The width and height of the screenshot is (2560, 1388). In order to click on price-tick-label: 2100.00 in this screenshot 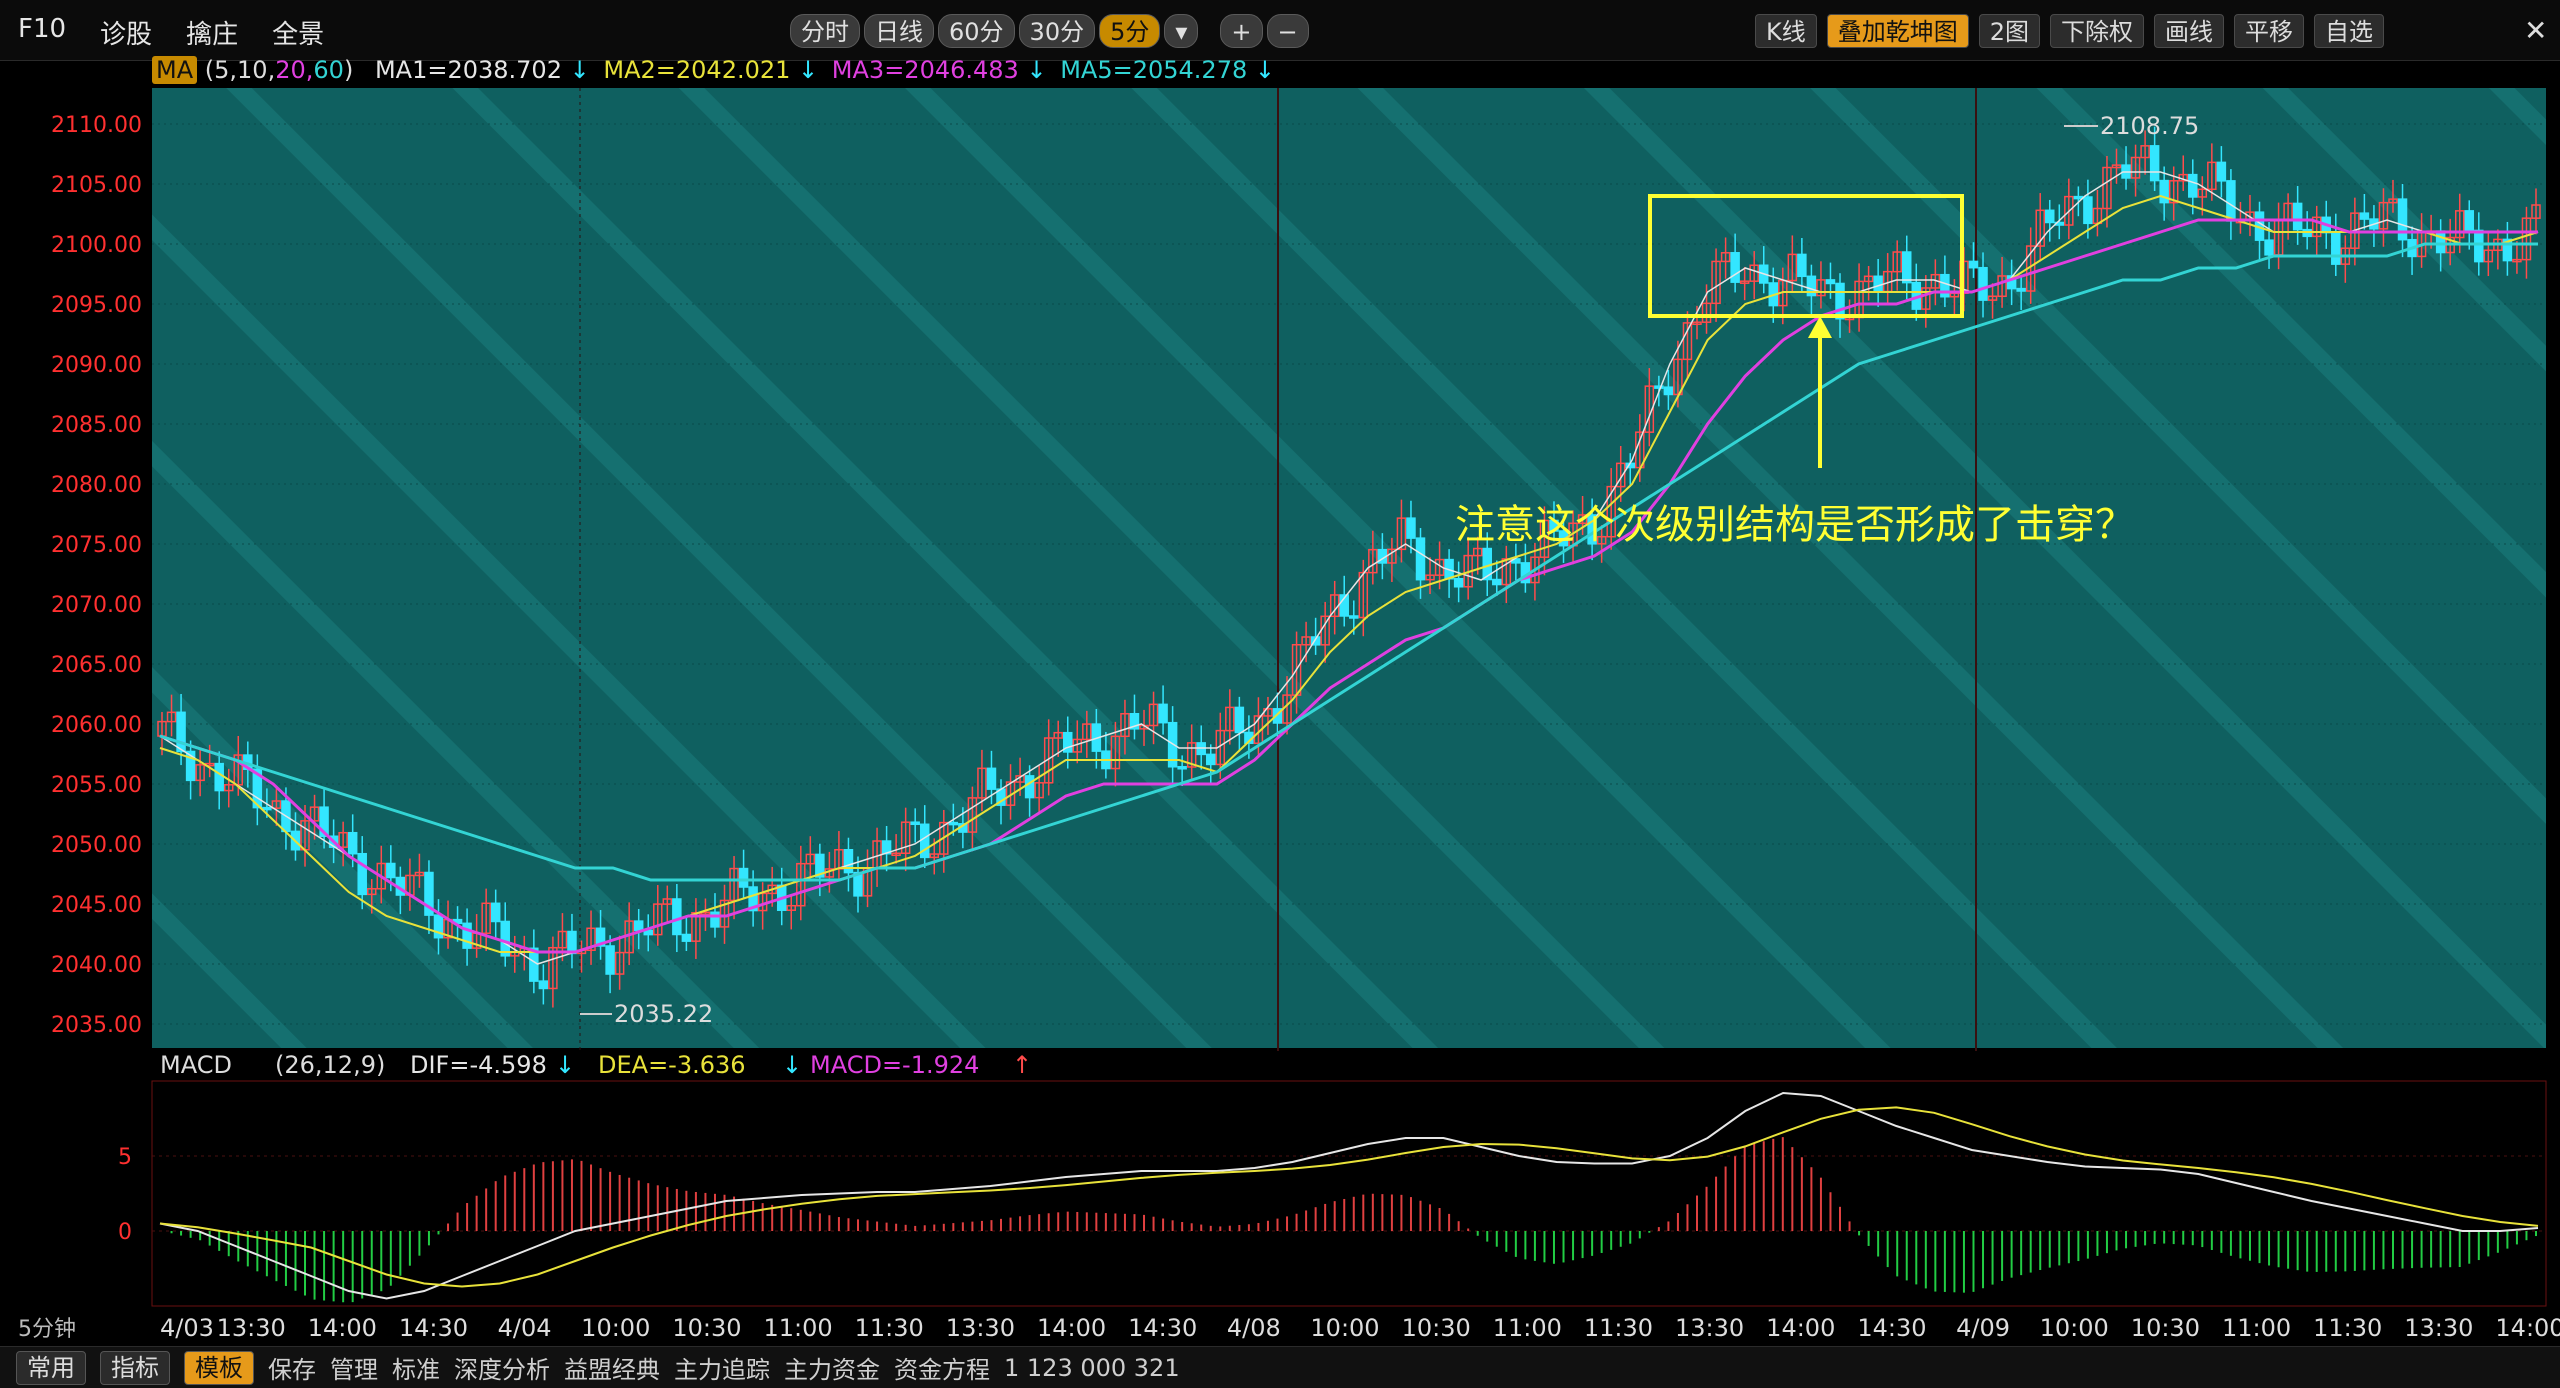, I will do `click(96, 245)`.